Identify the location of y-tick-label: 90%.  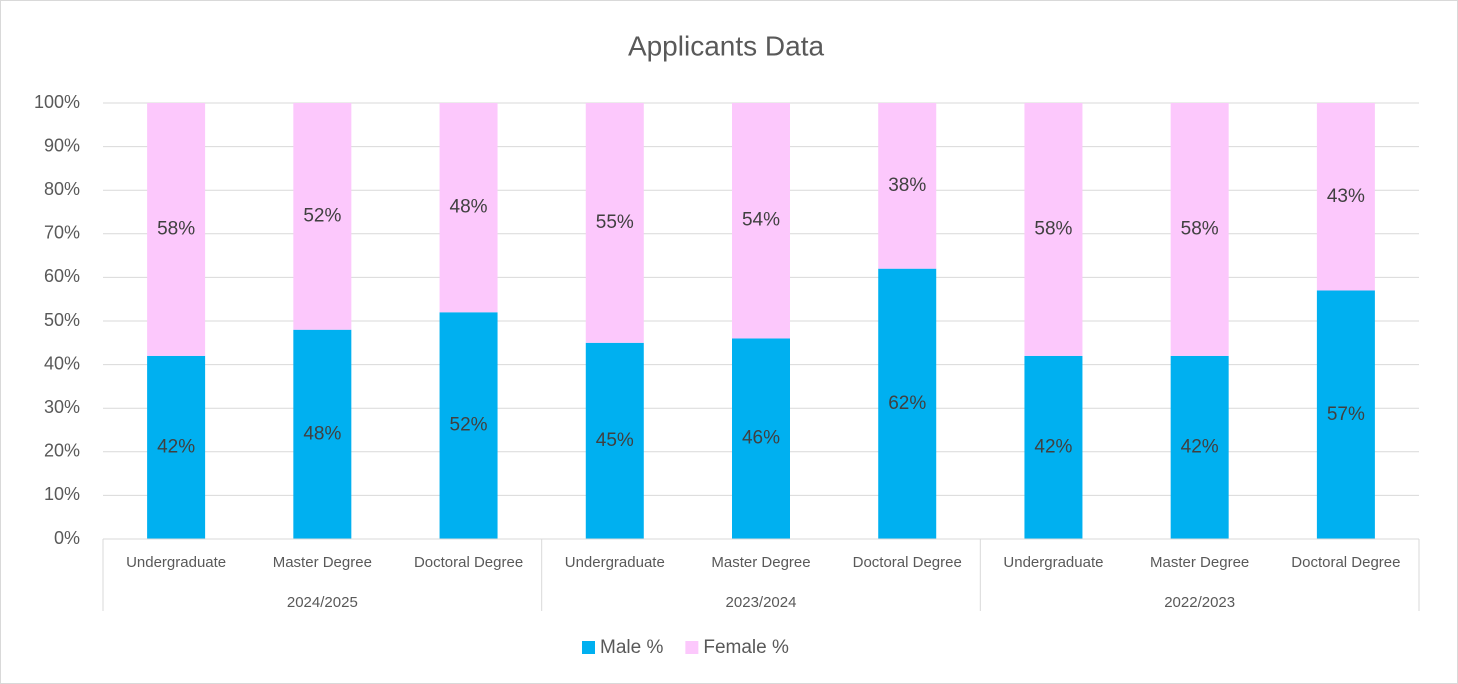
(62, 145).